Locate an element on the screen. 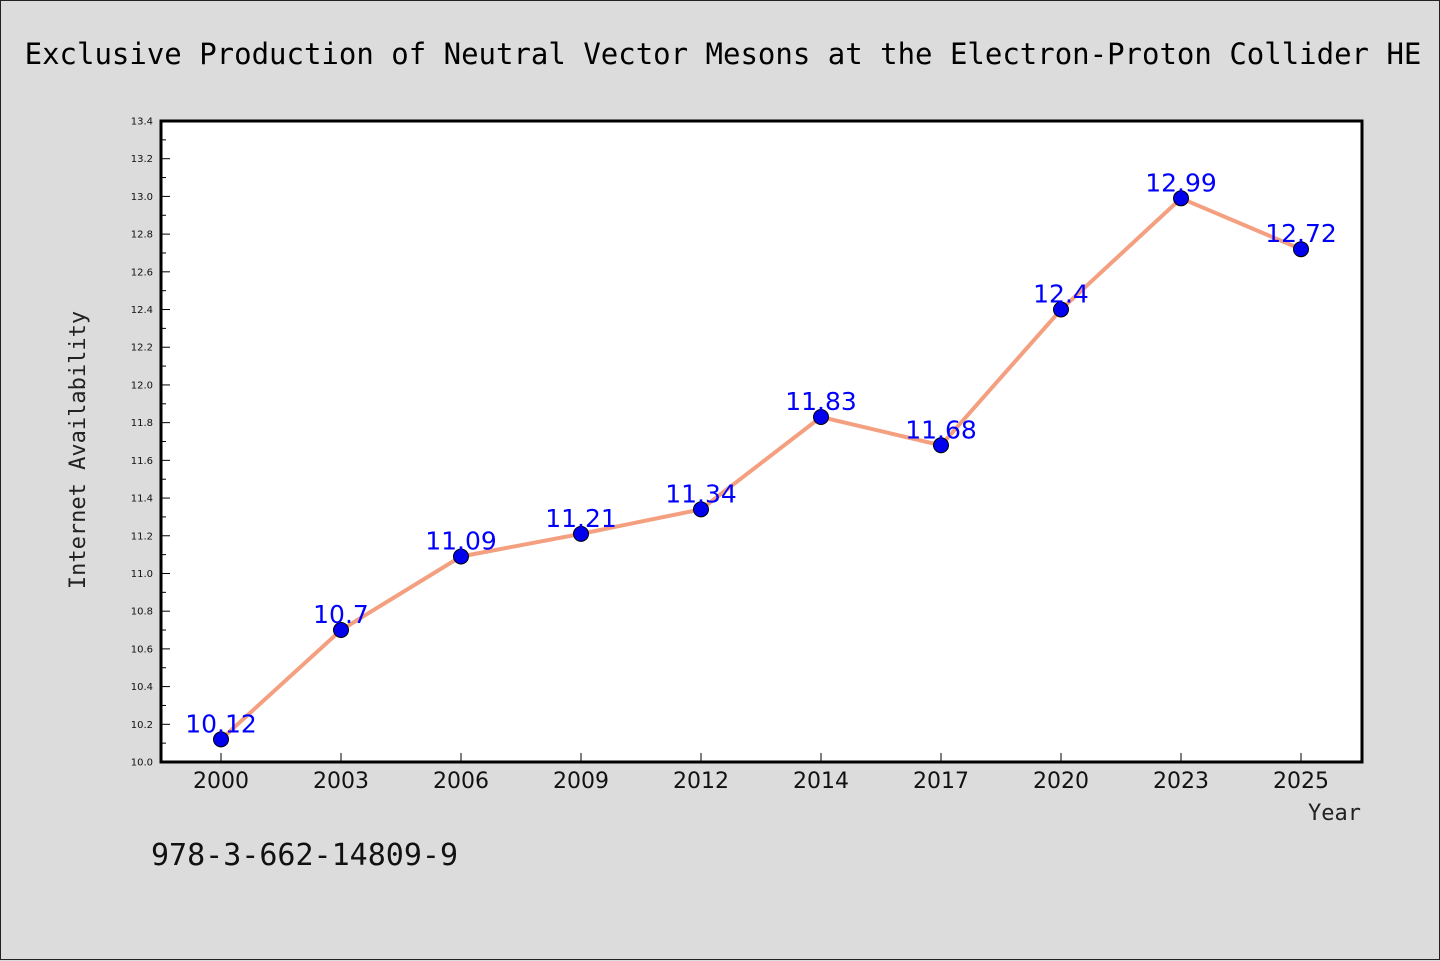  y-tick-label: 11.8 is located at coordinates (142, 423).